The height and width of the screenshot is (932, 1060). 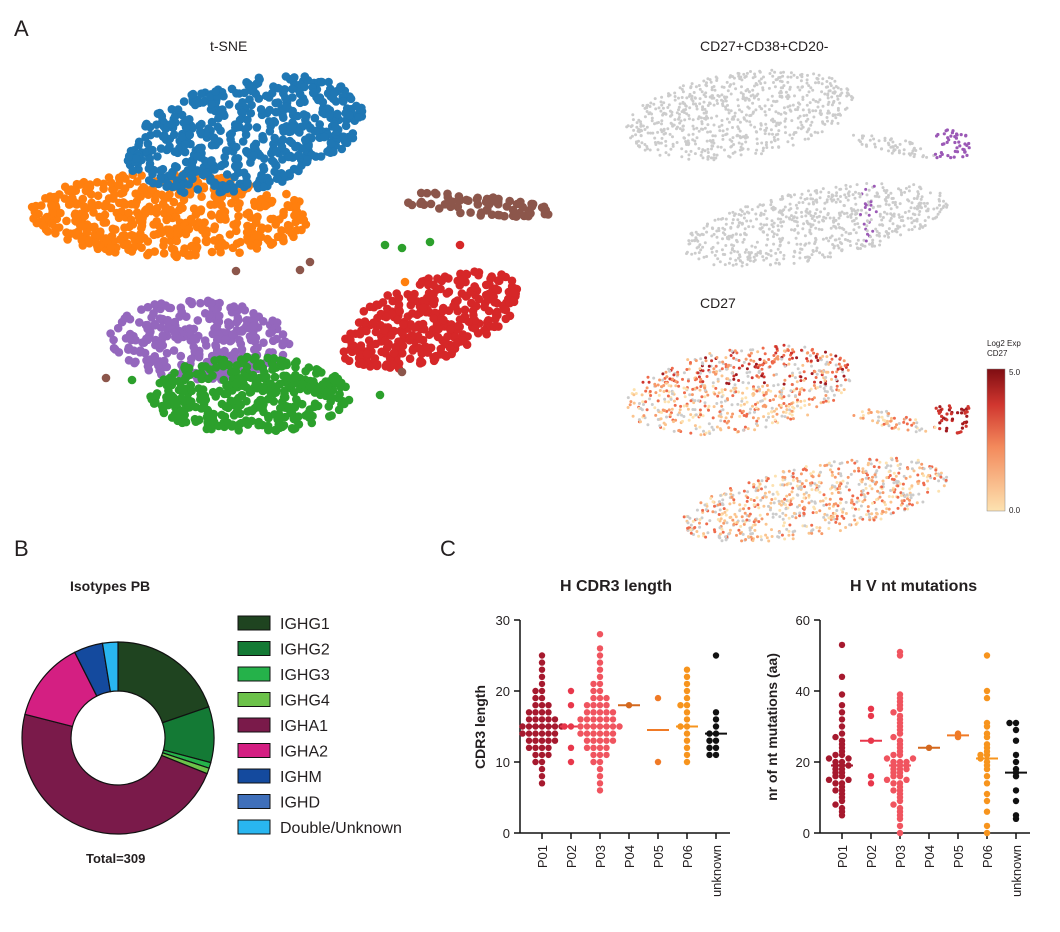 What do you see at coordinates (571, 856) in the screenshot?
I see `x-tick-label: P02` at bounding box center [571, 856].